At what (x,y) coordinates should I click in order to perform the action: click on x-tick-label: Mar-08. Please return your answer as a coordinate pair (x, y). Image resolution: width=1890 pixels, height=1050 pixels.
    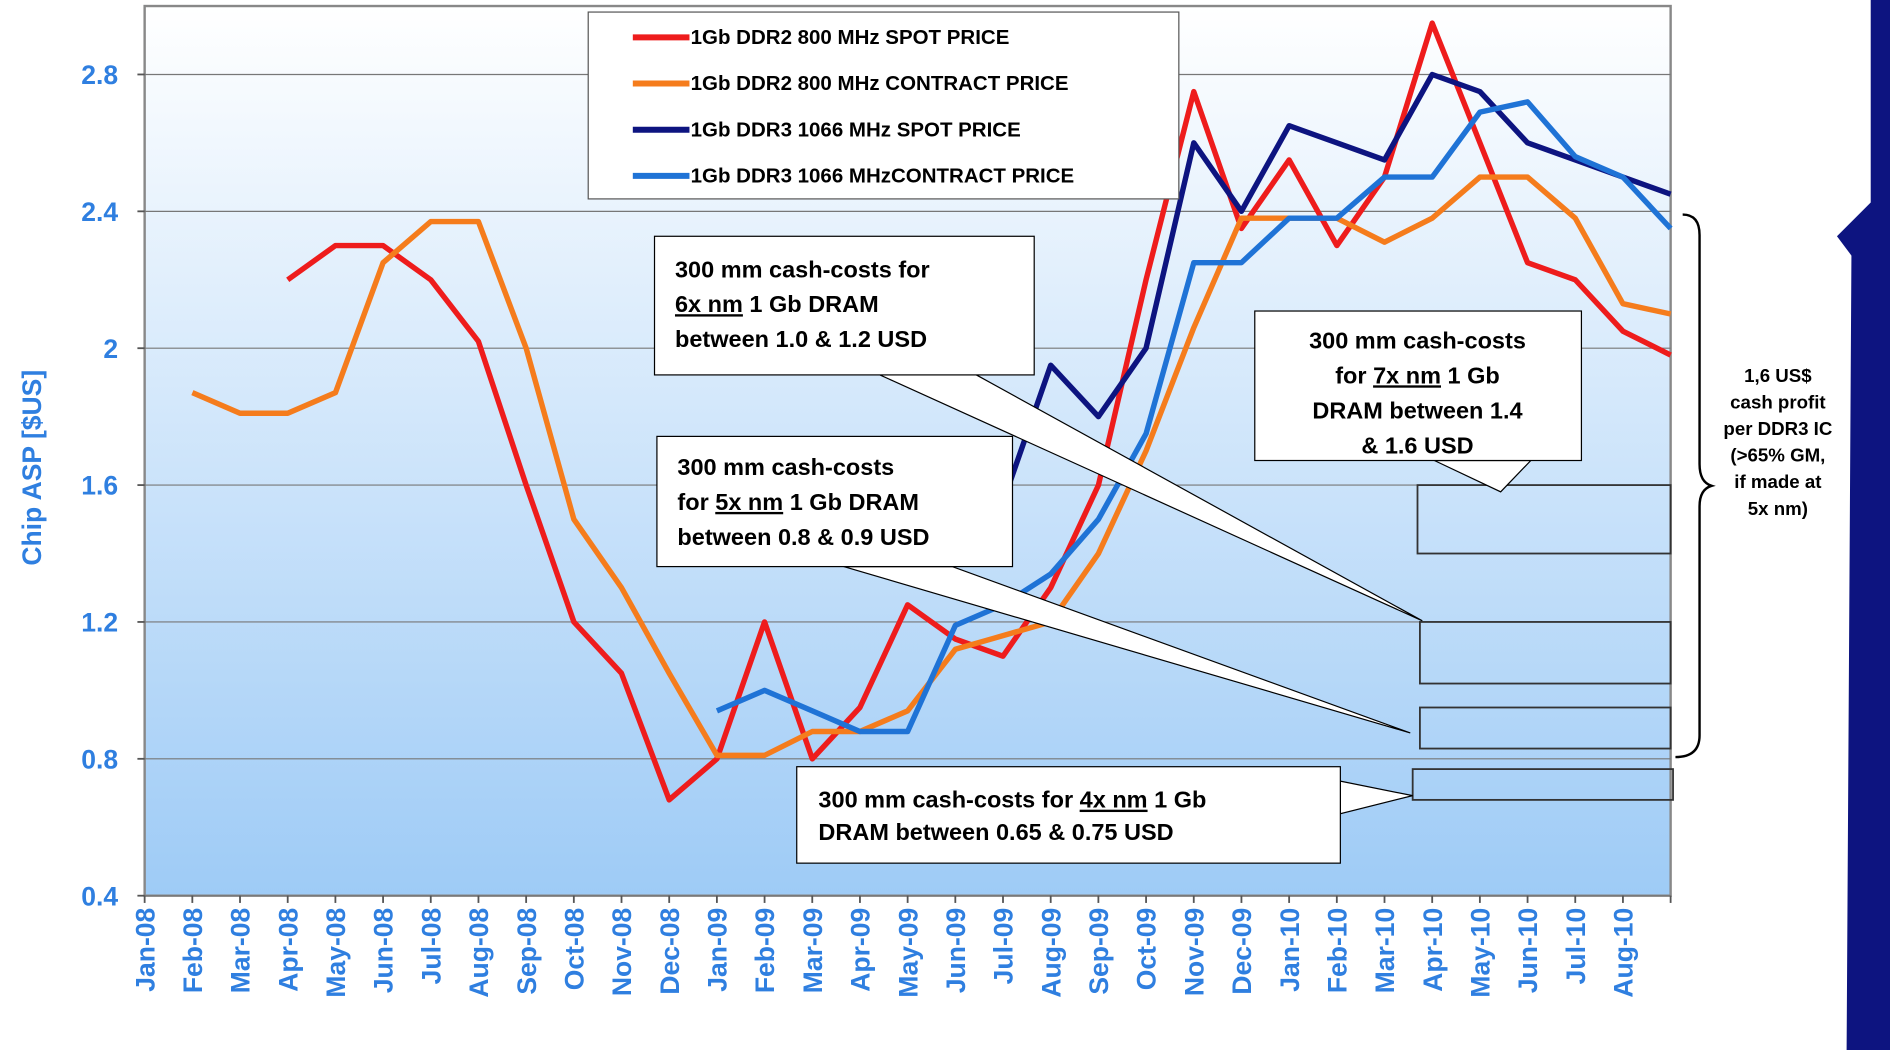
    Looking at the image, I should click on (241, 950).